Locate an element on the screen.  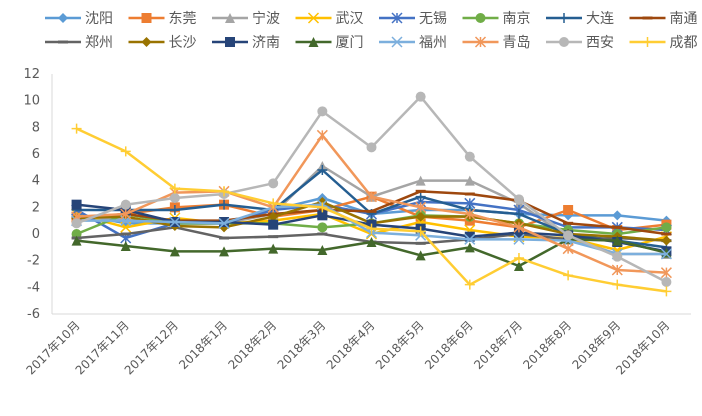
y-tick-label: 8 is located at coordinates (36, 127).